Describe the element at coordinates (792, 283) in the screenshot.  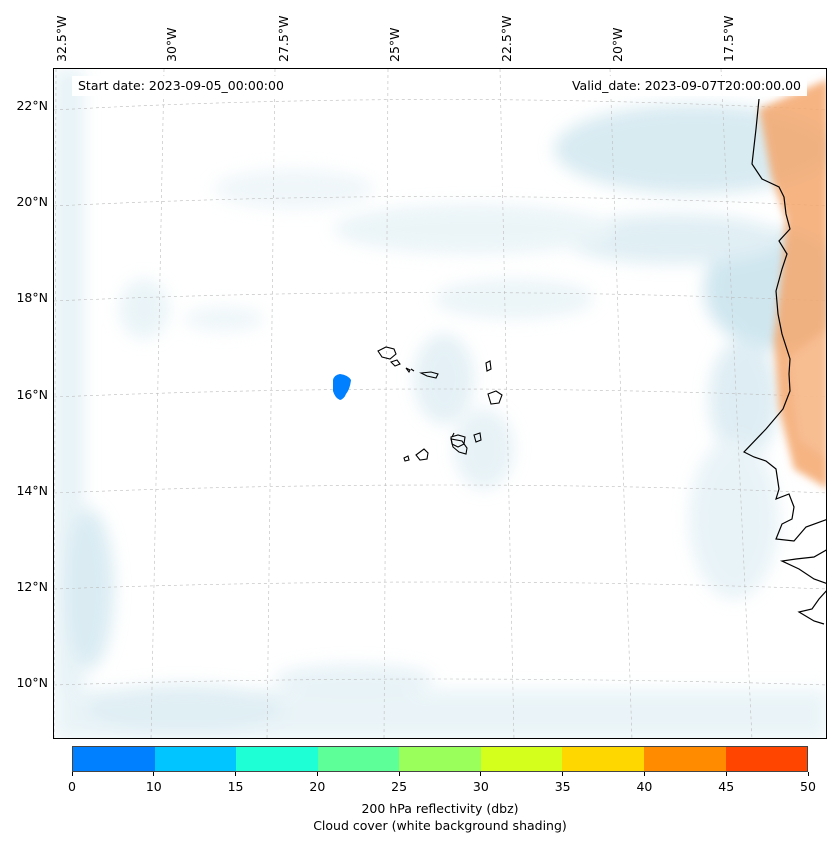
I see `africa-warm-shading` at that location.